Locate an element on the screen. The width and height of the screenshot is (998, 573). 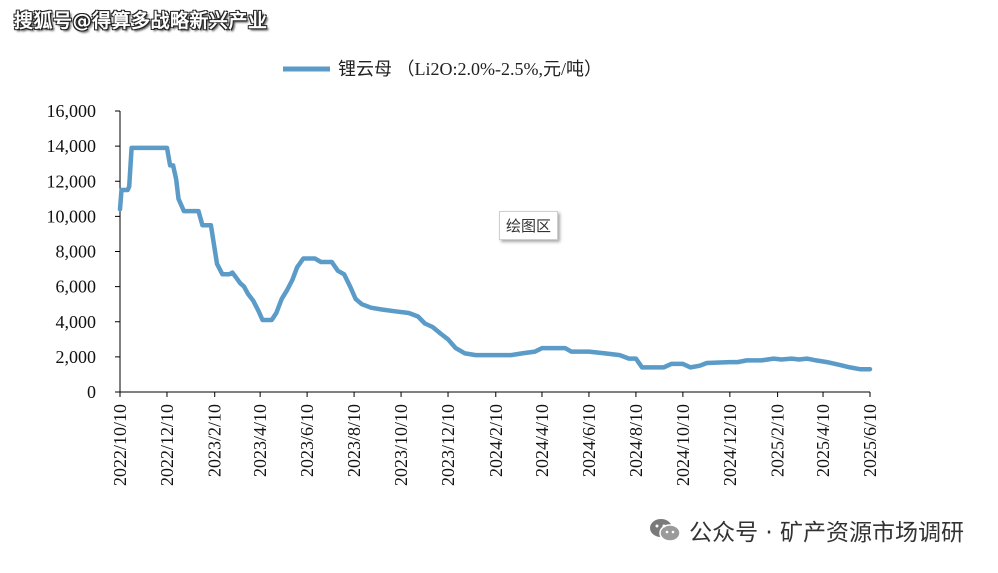
x-tick-label: 2024/4/10 is located at coordinates (542, 440).